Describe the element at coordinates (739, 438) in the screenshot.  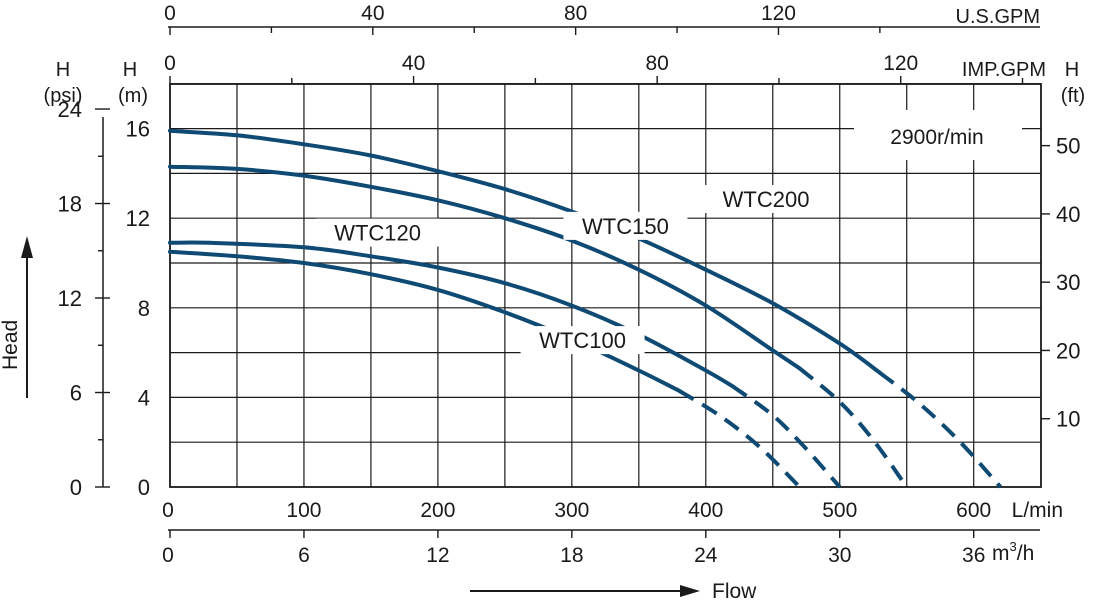
I see `curve-wtc100-dashed` at that location.